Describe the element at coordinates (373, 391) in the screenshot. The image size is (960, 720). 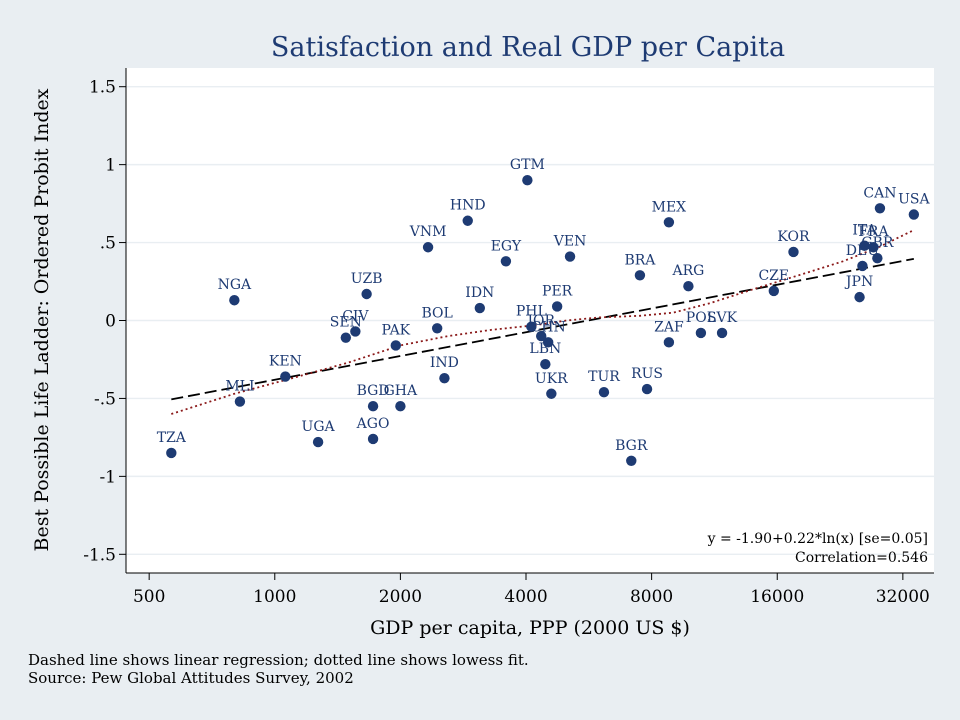
I see `point-label: BGD` at that location.